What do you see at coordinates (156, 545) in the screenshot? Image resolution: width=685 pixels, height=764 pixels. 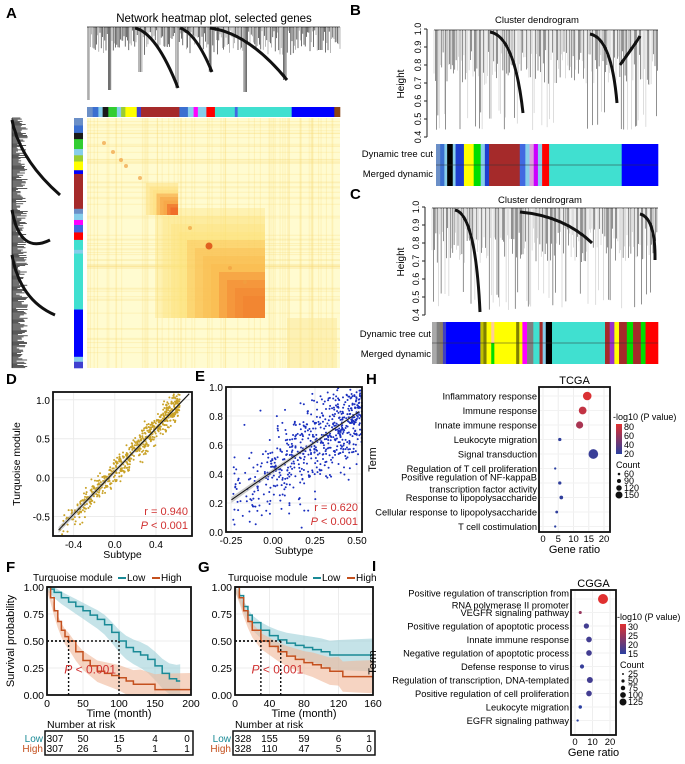 I see `x-tick-label: 0.4` at bounding box center [156, 545].